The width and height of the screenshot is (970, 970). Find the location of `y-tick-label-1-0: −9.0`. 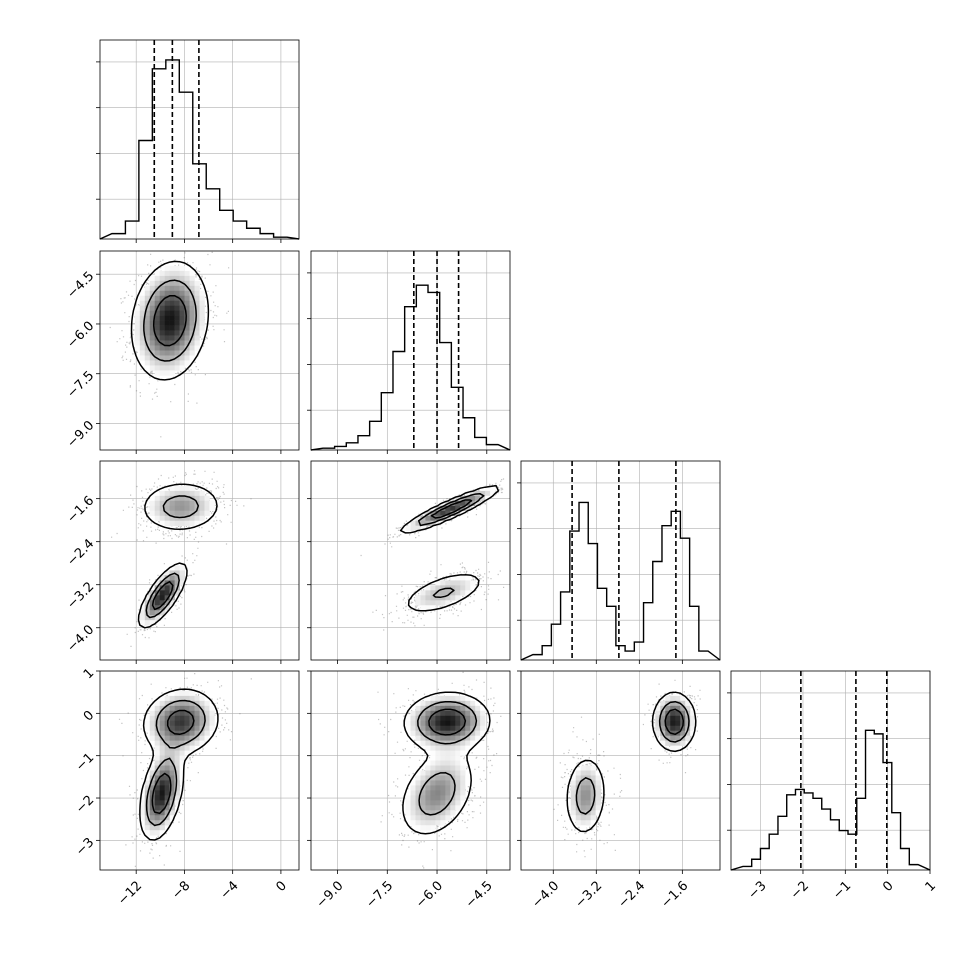

y-tick-label-1-0: −9.0 is located at coordinates (80, 434).